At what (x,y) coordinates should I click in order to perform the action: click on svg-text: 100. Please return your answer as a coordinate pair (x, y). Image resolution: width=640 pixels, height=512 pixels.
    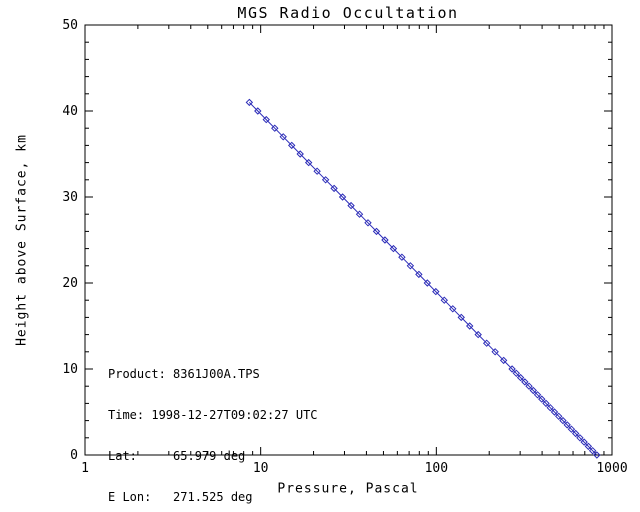
    Looking at the image, I should click on (436, 468).